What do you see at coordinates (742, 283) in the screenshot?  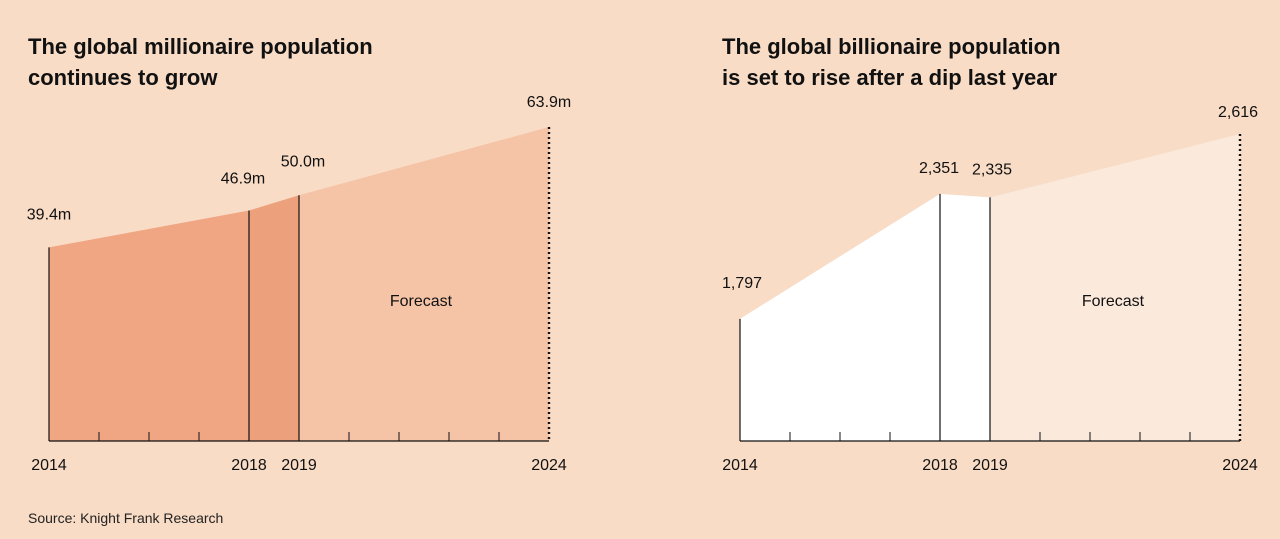 I see `value-label-2014: 1,797` at bounding box center [742, 283].